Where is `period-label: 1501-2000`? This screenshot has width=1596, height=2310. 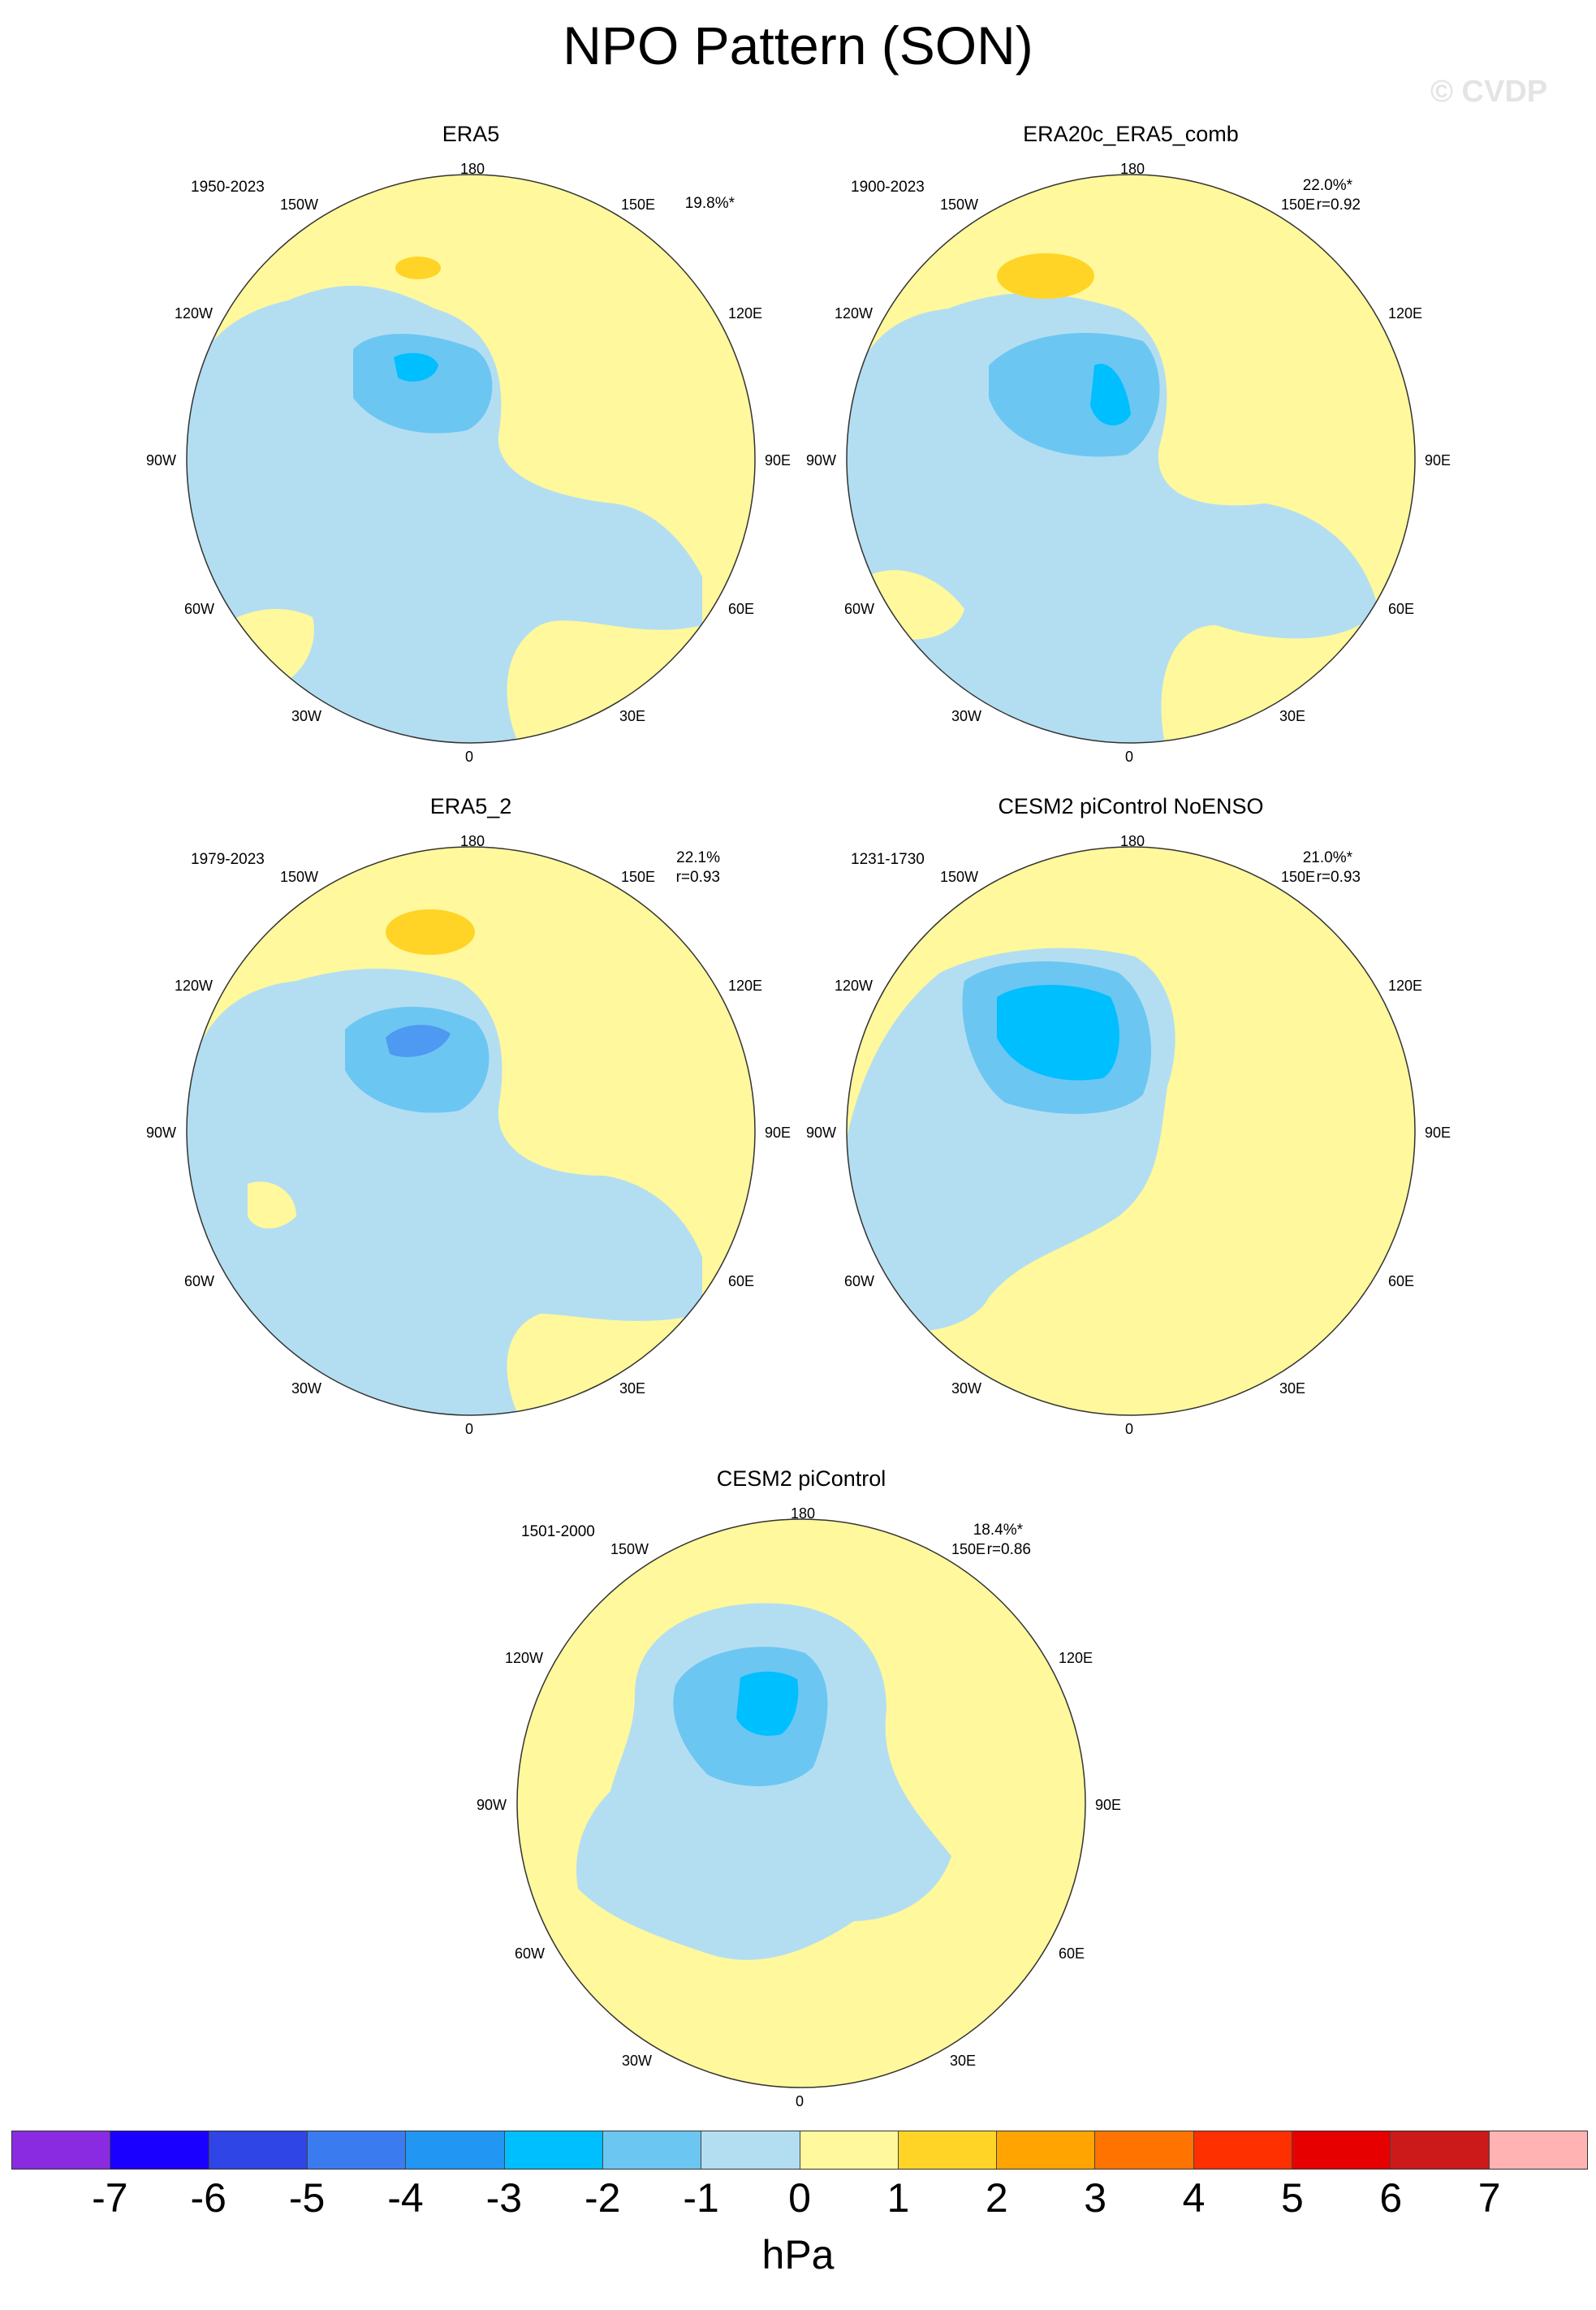 period-label: 1501-2000 is located at coordinates (558, 1531).